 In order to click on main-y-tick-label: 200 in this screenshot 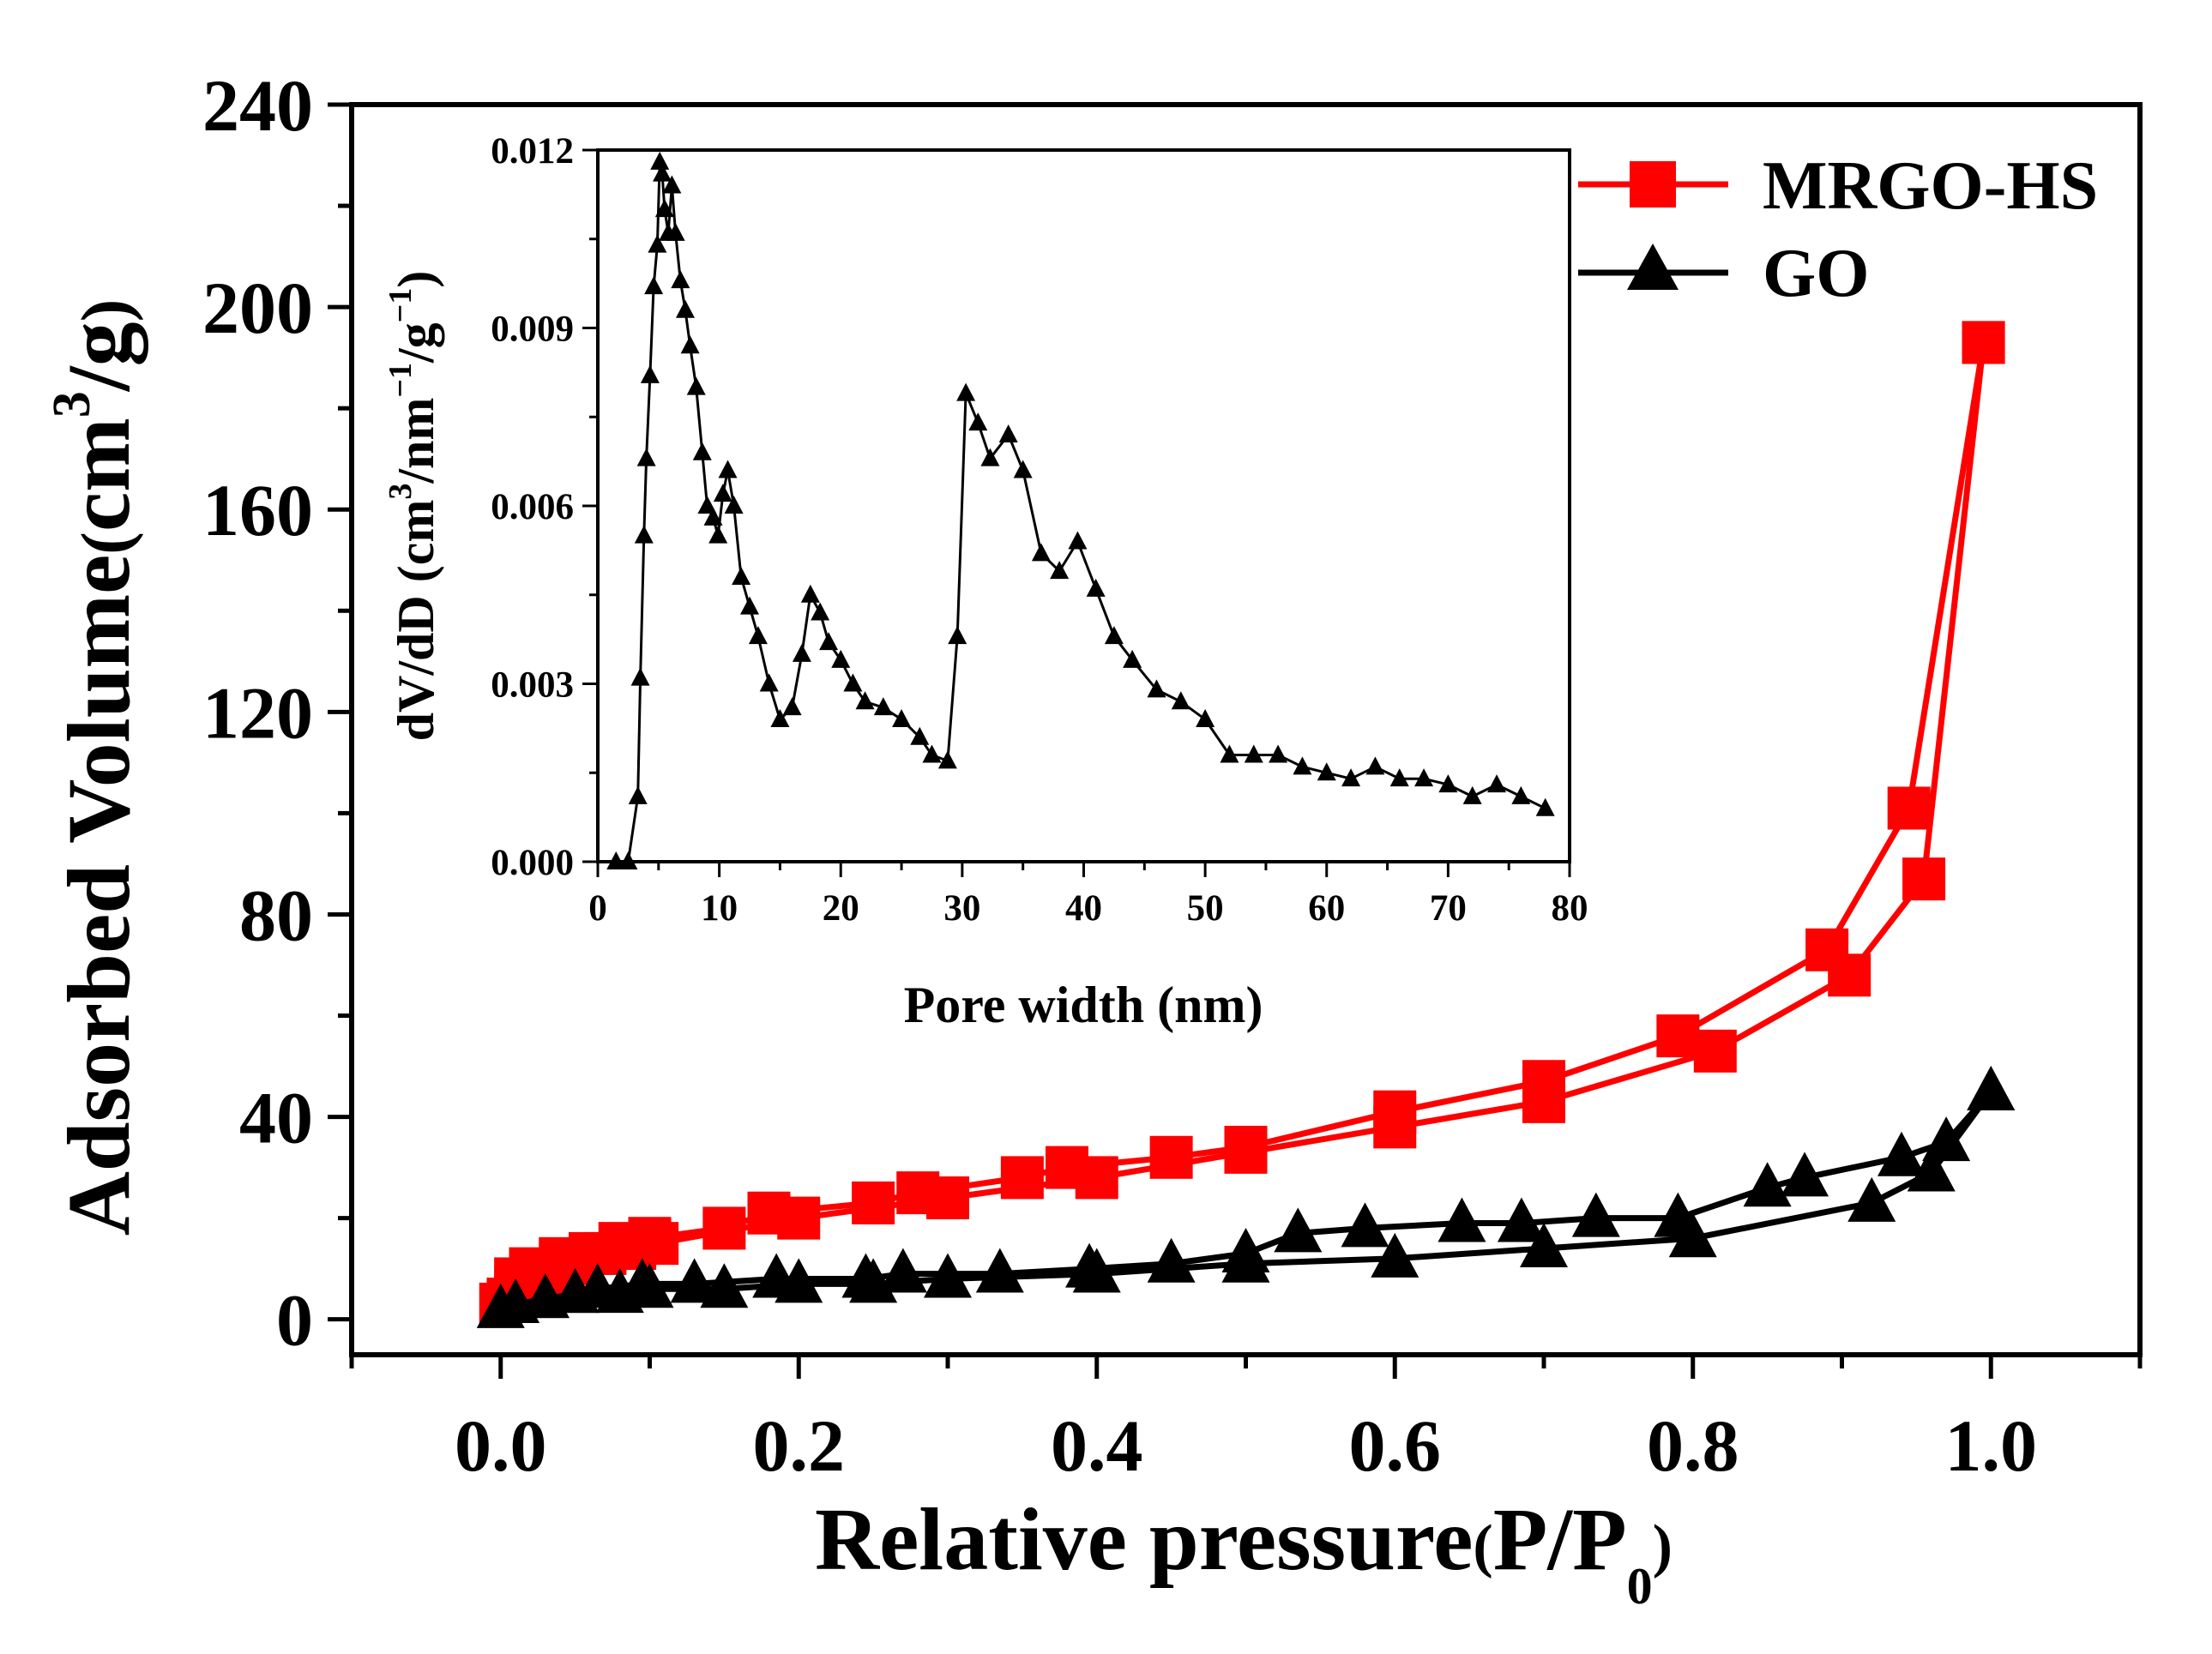, I will do `click(257, 308)`.